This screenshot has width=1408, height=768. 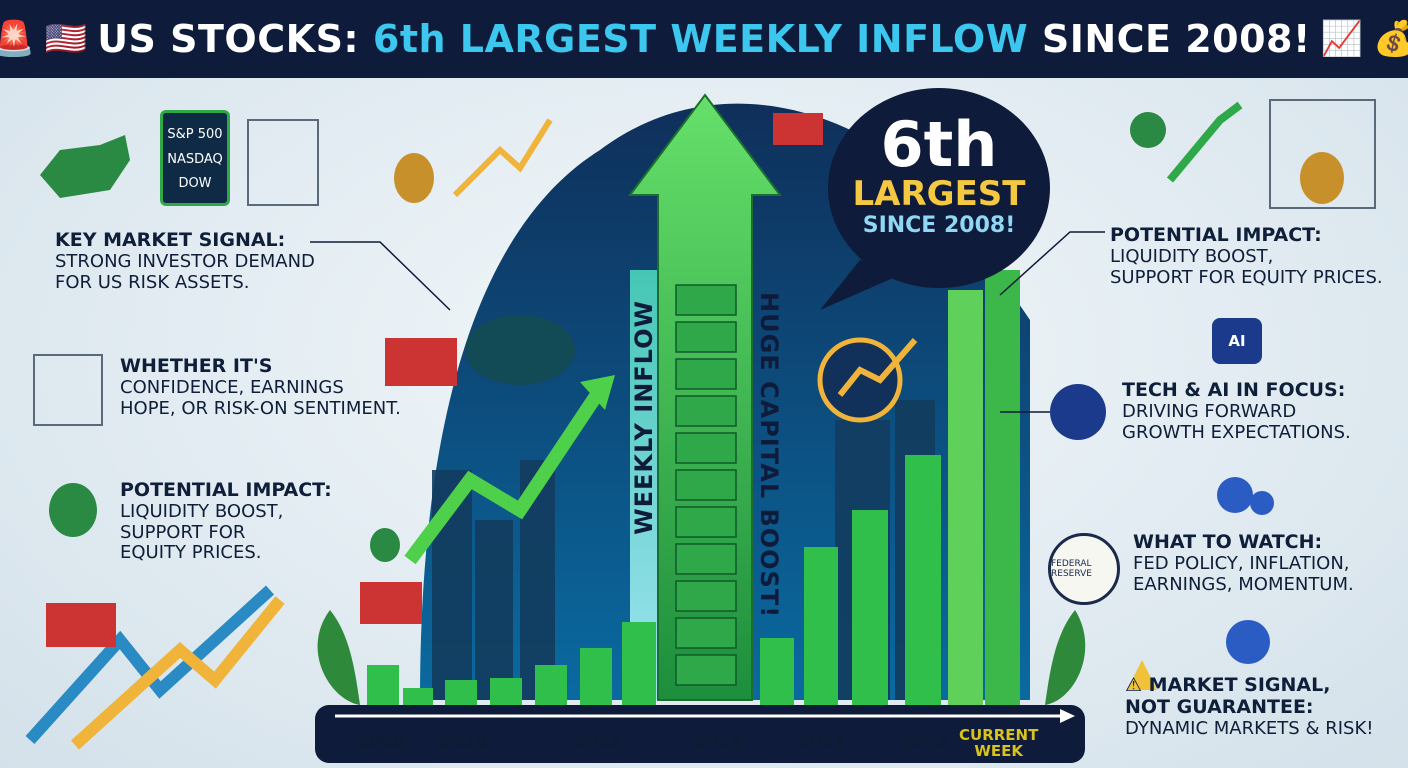 What do you see at coordinates (1342, 39) in the screenshot?
I see `chart-up-icon: 📈` at bounding box center [1342, 39].